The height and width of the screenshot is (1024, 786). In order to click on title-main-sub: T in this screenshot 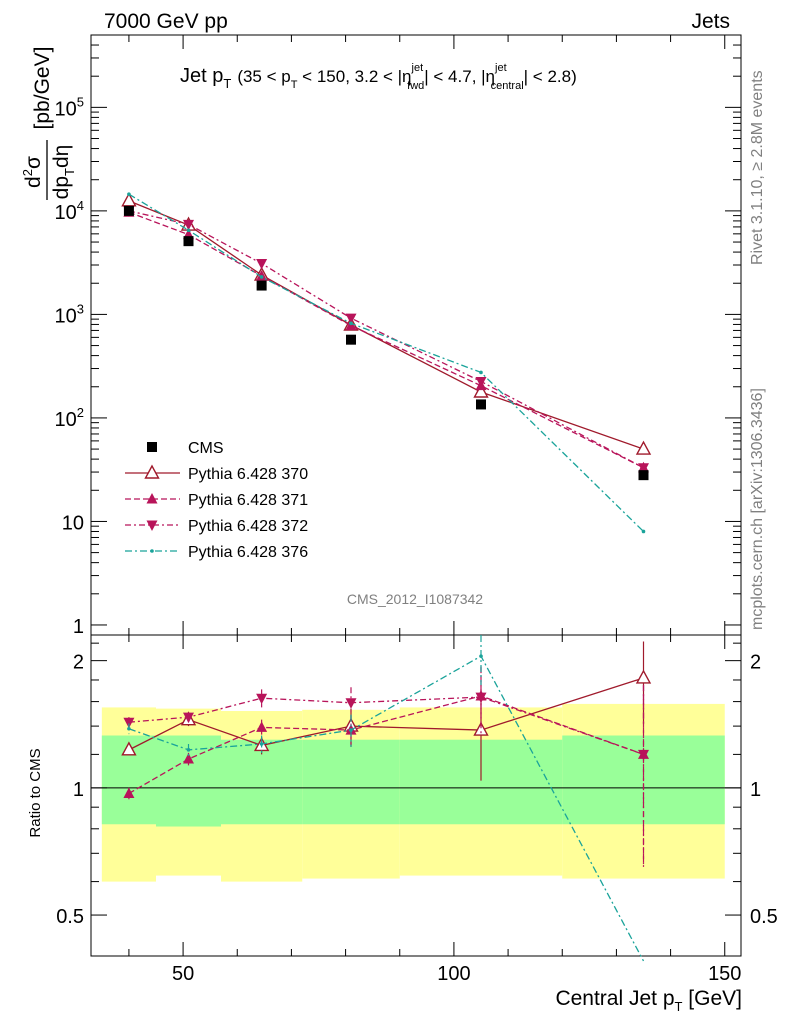, I will do `click(227, 83)`.